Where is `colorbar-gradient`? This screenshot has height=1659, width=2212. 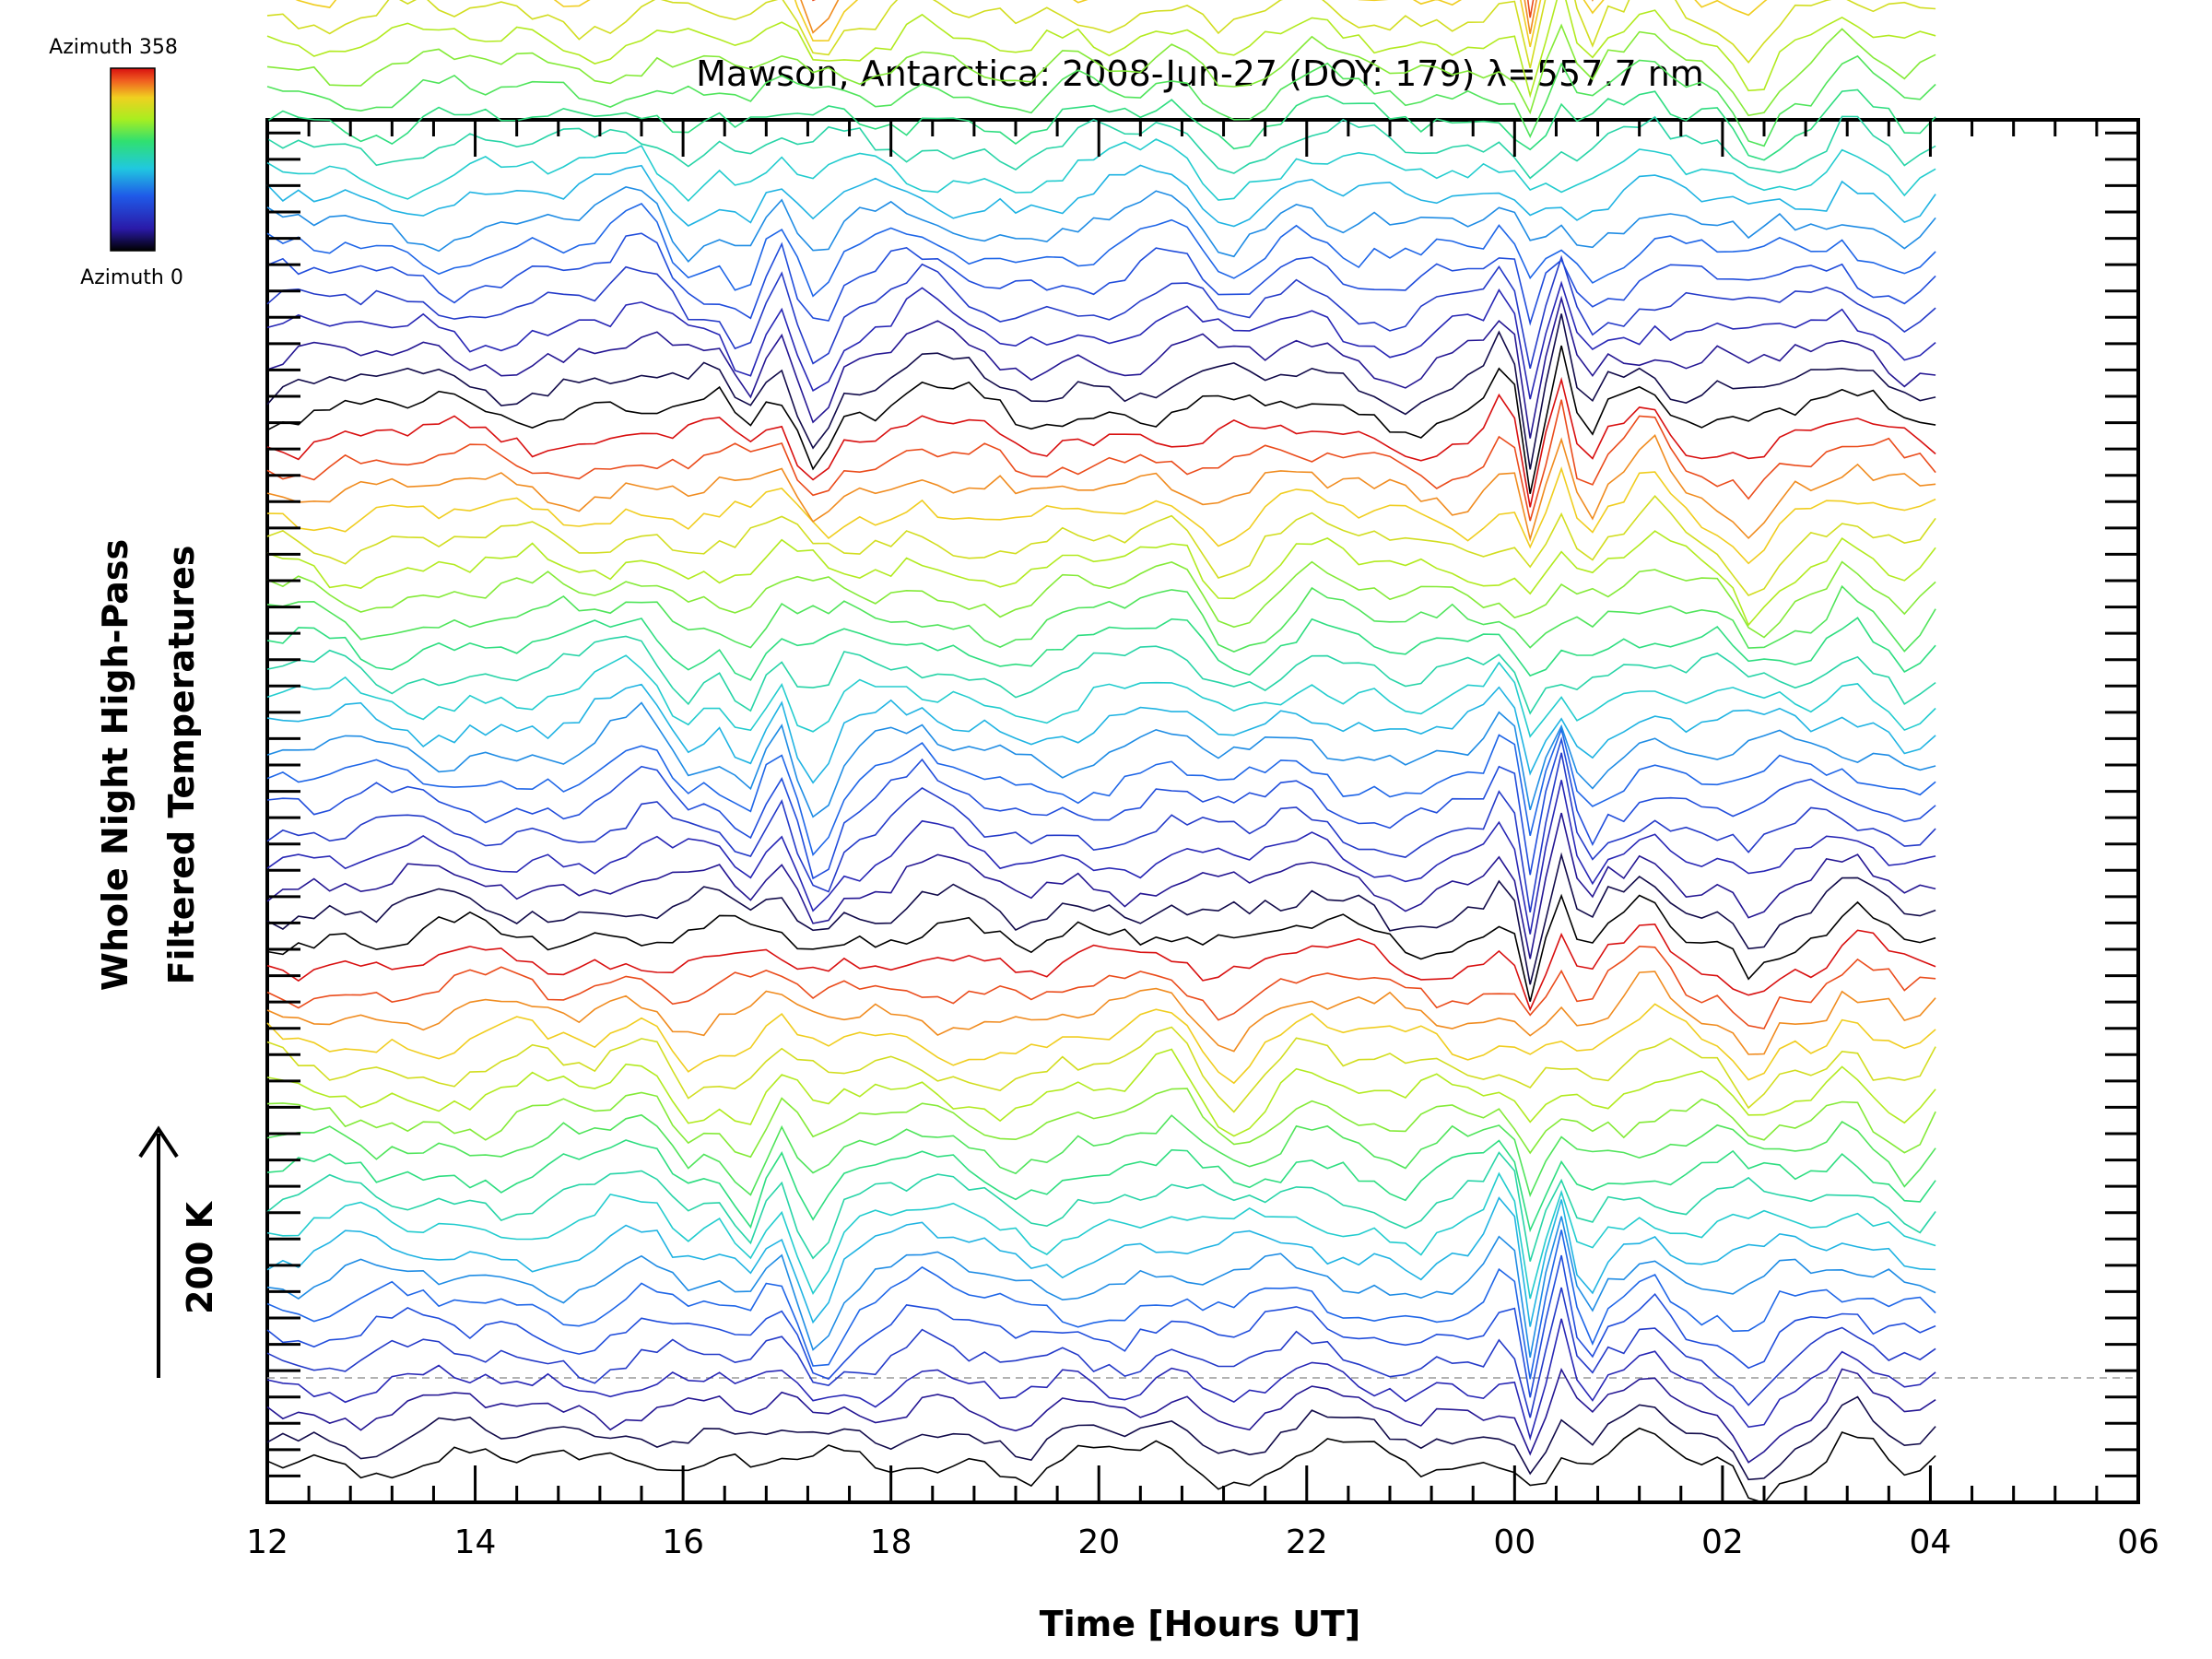
colorbar-gradient is located at coordinates (133, 159).